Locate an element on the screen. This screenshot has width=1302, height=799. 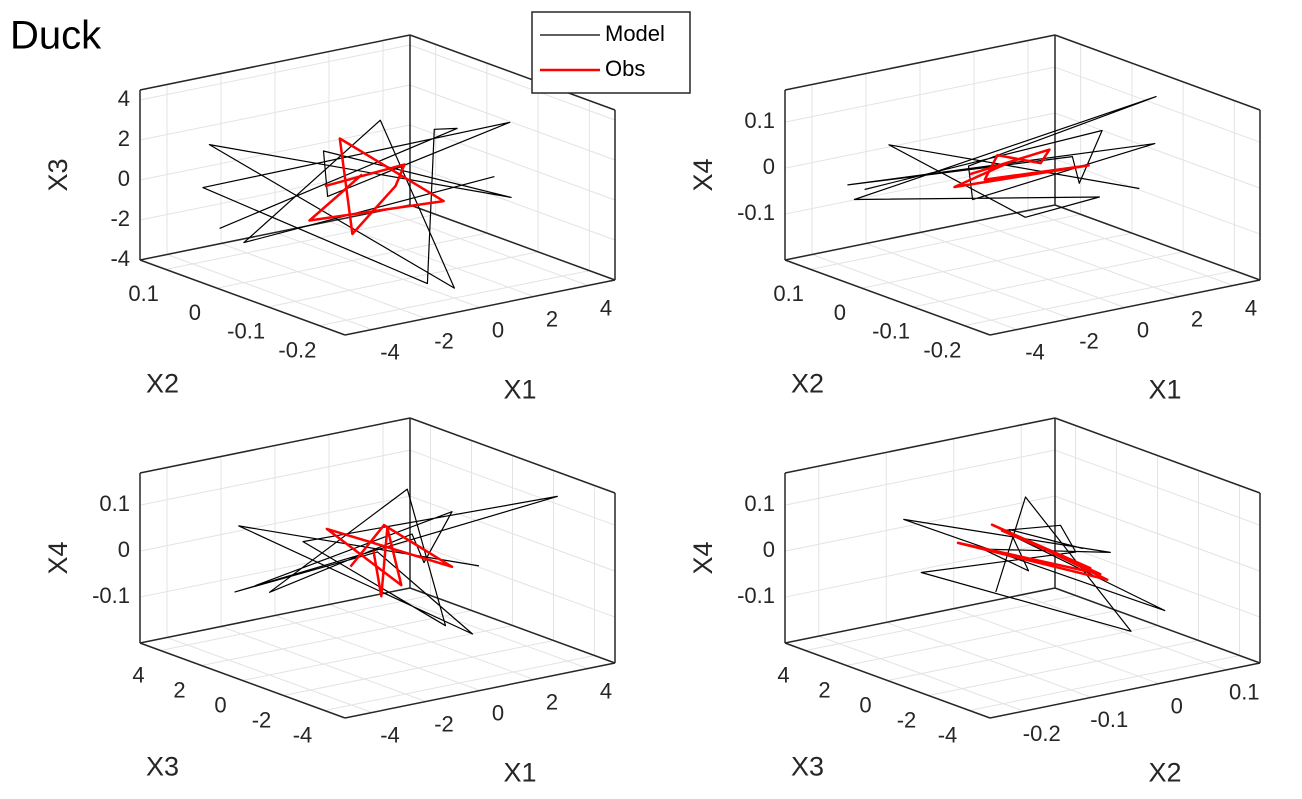
y-axis-label: X3 is located at coordinates (807, 767).